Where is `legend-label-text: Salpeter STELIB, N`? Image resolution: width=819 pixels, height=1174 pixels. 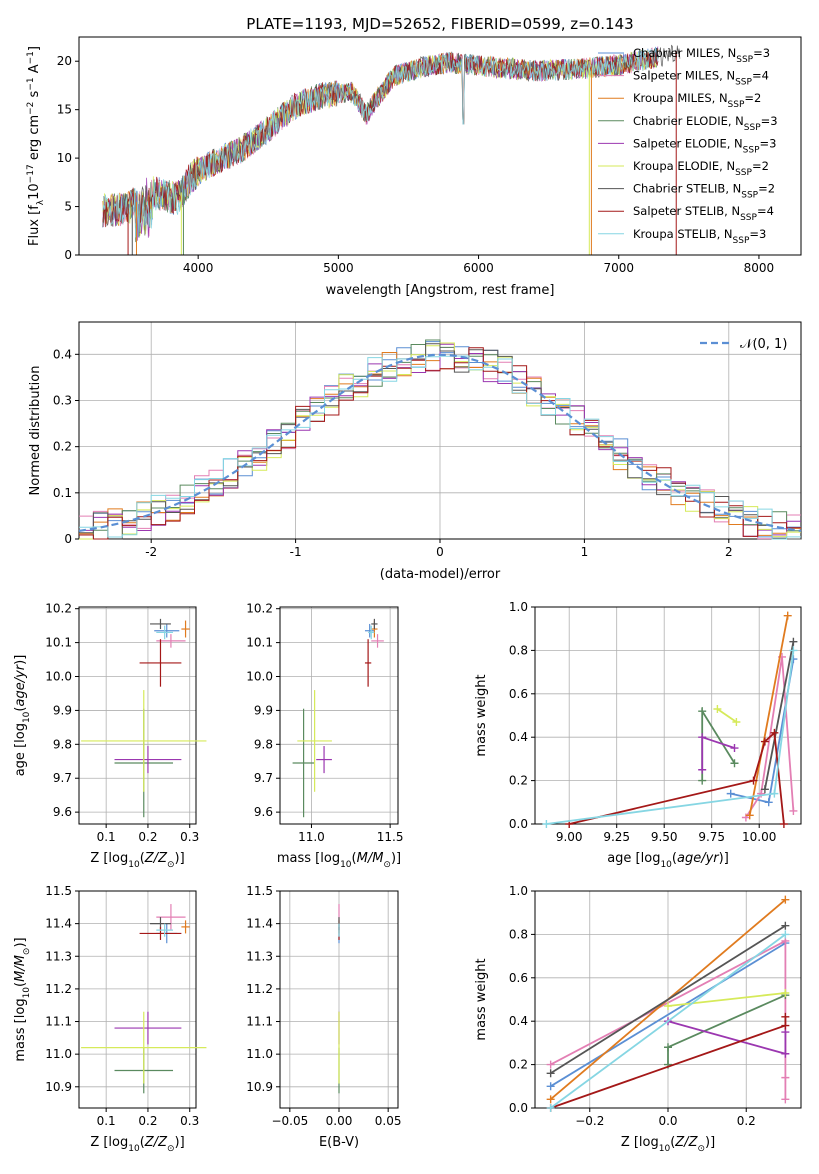 legend-label-text: Salpeter STELIB, N is located at coordinates (686, 211).